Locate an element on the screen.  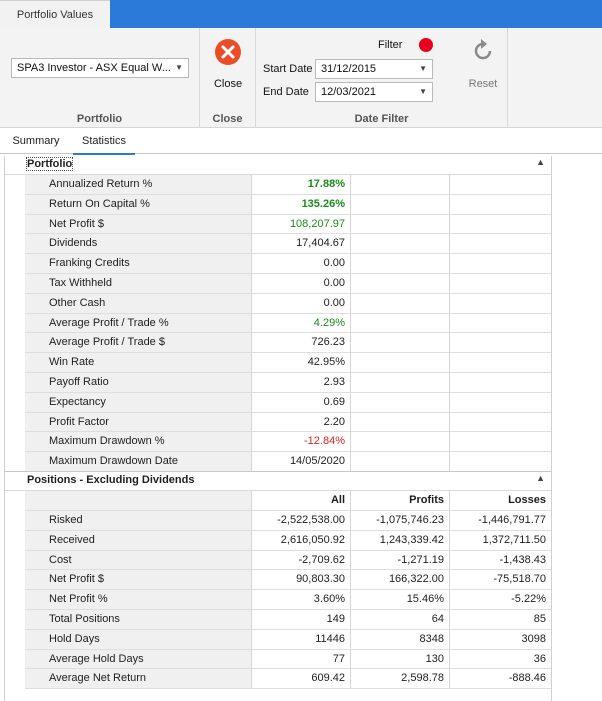
row-label: Maximum Drawdown % is located at coordinates (138, 442).